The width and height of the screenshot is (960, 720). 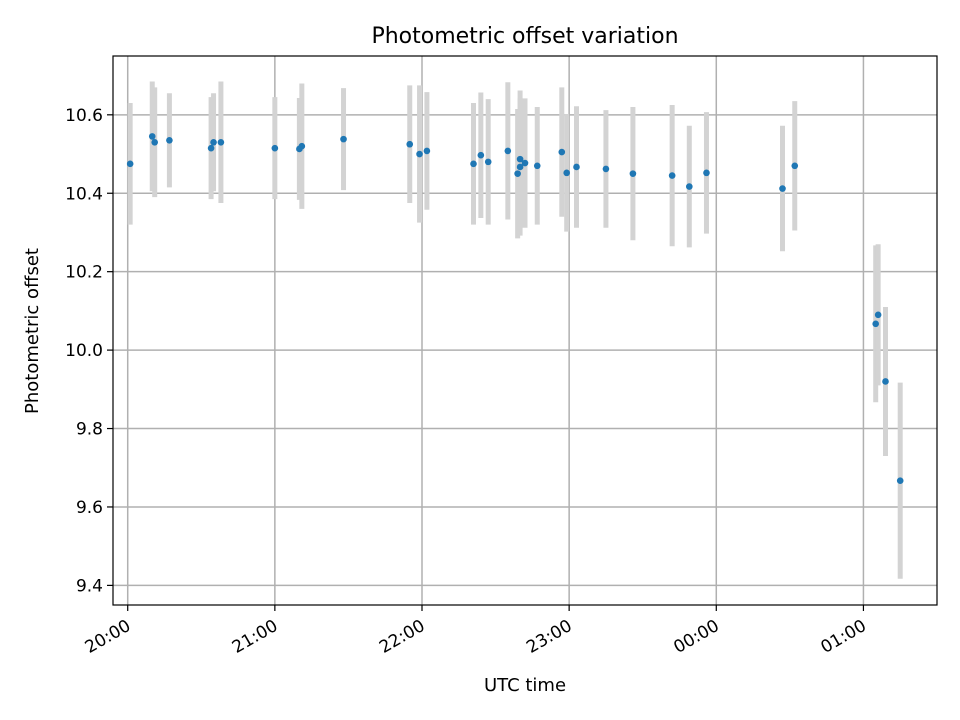 I want to click on x-axis-label: UTC time, so click(x=525, y=685).